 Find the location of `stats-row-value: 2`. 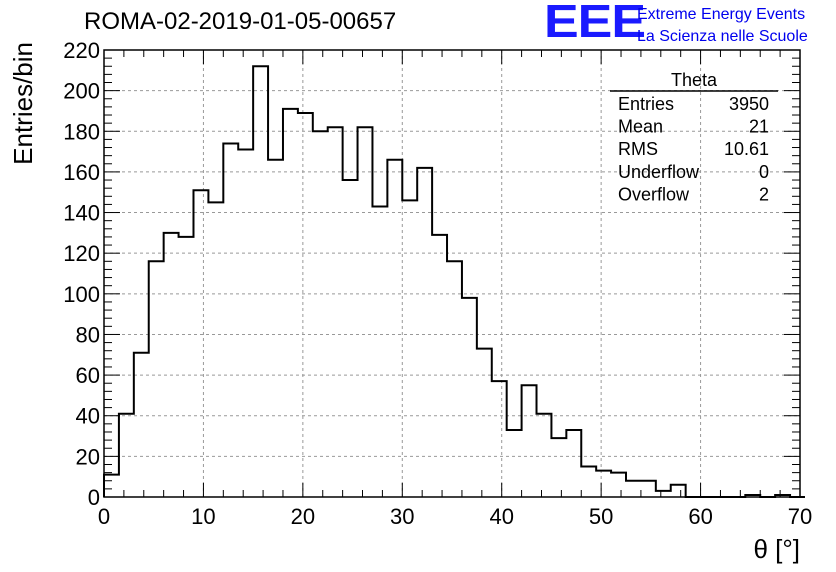

stats-row-value: 2 is located at coordinates (764, 194).